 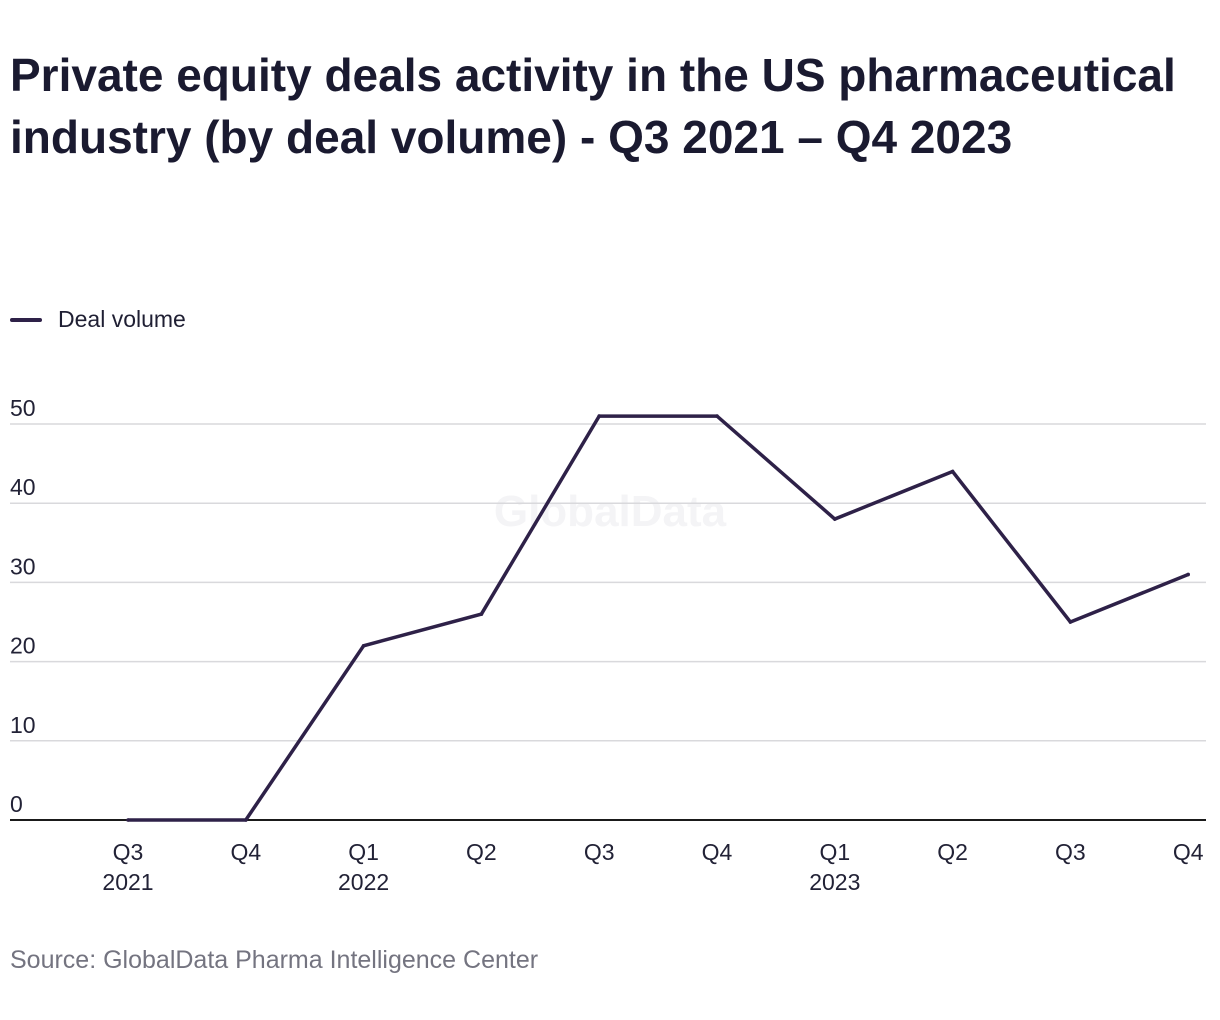 What do you see at coordinates (23, 408) in the screenshot?
I see `y-tick-label-50: 50` at bounding box center [23, 408].